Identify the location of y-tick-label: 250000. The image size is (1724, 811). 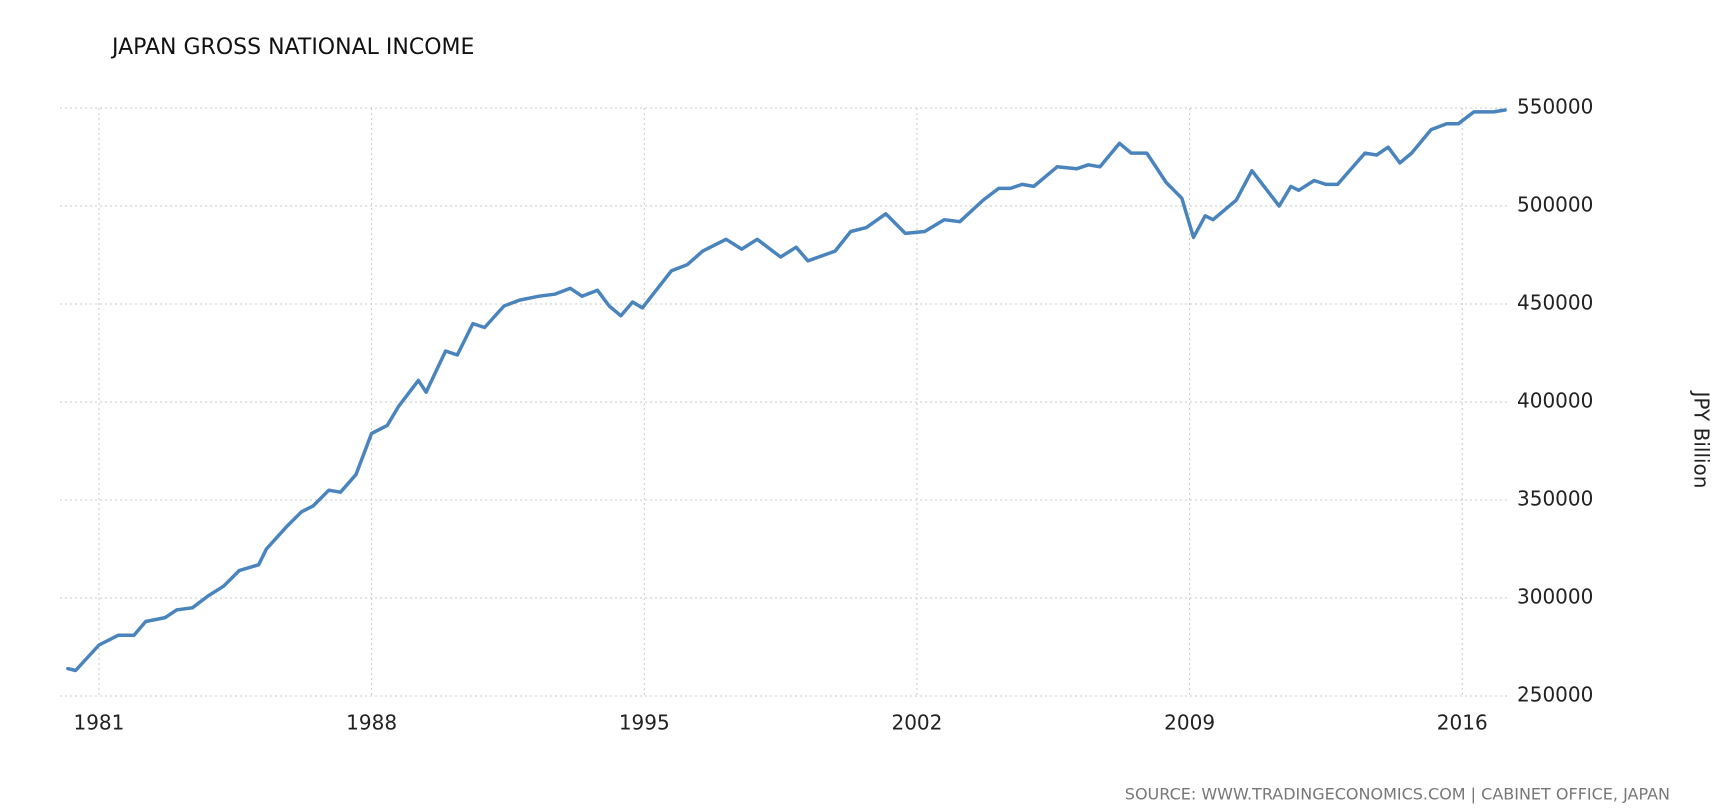
(1555, 695).